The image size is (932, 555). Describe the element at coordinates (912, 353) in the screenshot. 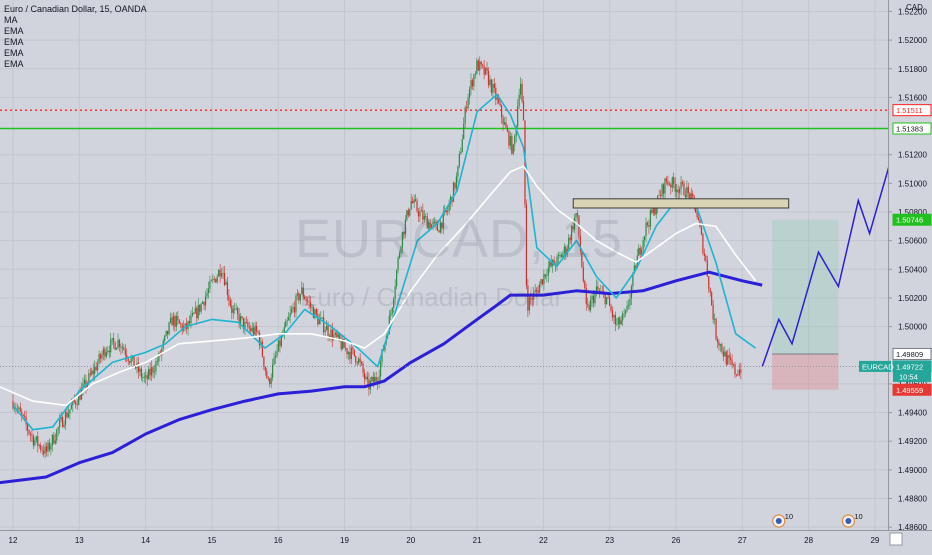

I see `price-label-entry: 1.49809` at that location.